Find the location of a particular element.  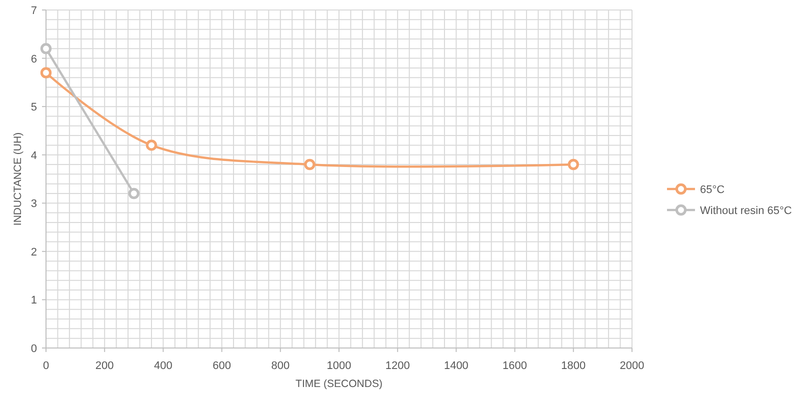

y-tick-label: 7 is located at coordinates (33, 11).